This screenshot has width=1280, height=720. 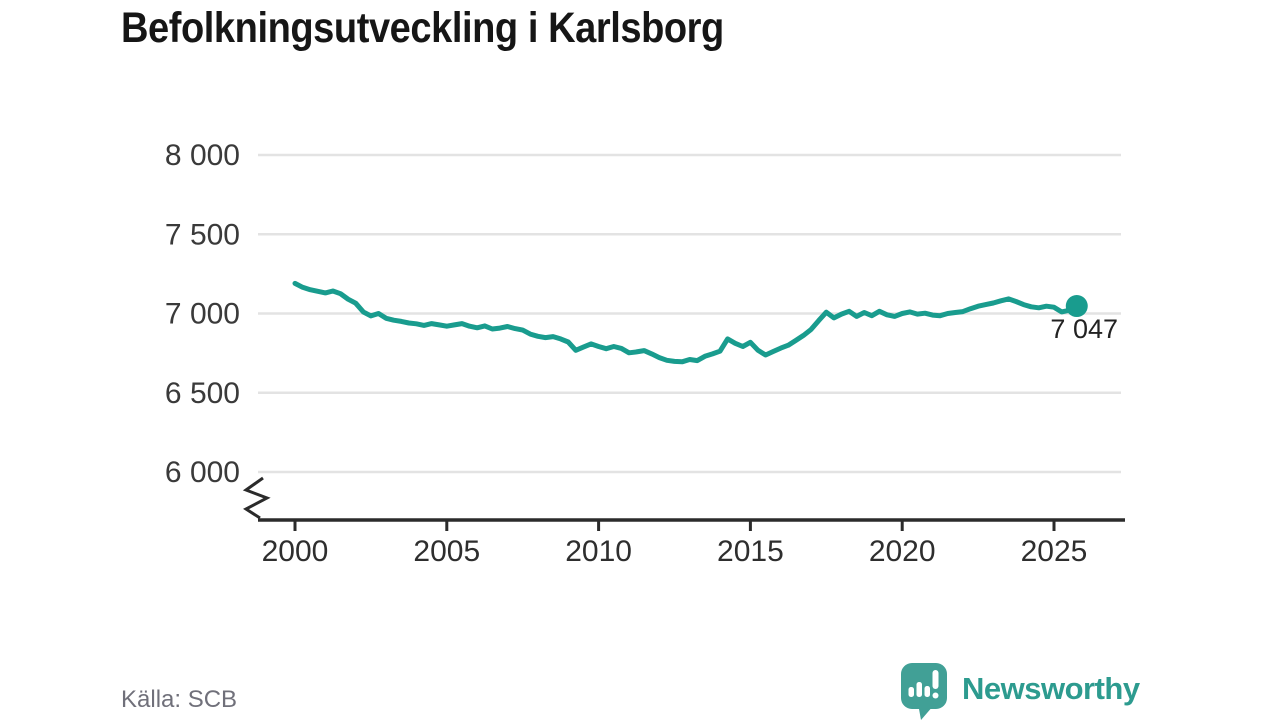 I want to click on y-axis-break, so click(x=256, y=498).